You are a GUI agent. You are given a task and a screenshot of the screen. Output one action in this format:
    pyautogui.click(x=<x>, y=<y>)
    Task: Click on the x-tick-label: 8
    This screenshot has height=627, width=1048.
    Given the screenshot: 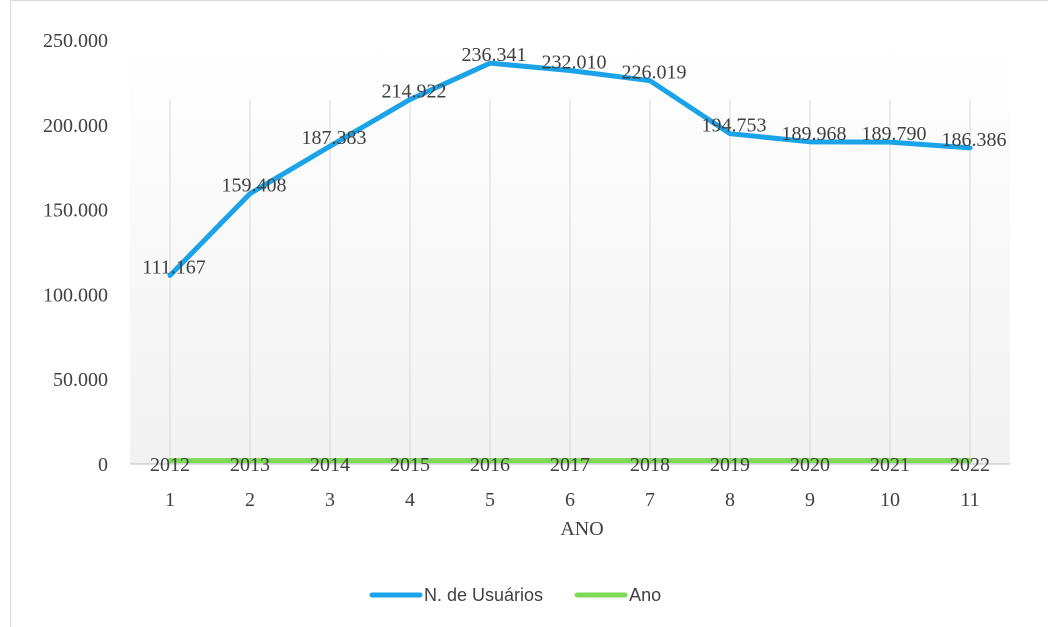 What is the action you would take?
    pyautogui.click(x=730, y=500)
    